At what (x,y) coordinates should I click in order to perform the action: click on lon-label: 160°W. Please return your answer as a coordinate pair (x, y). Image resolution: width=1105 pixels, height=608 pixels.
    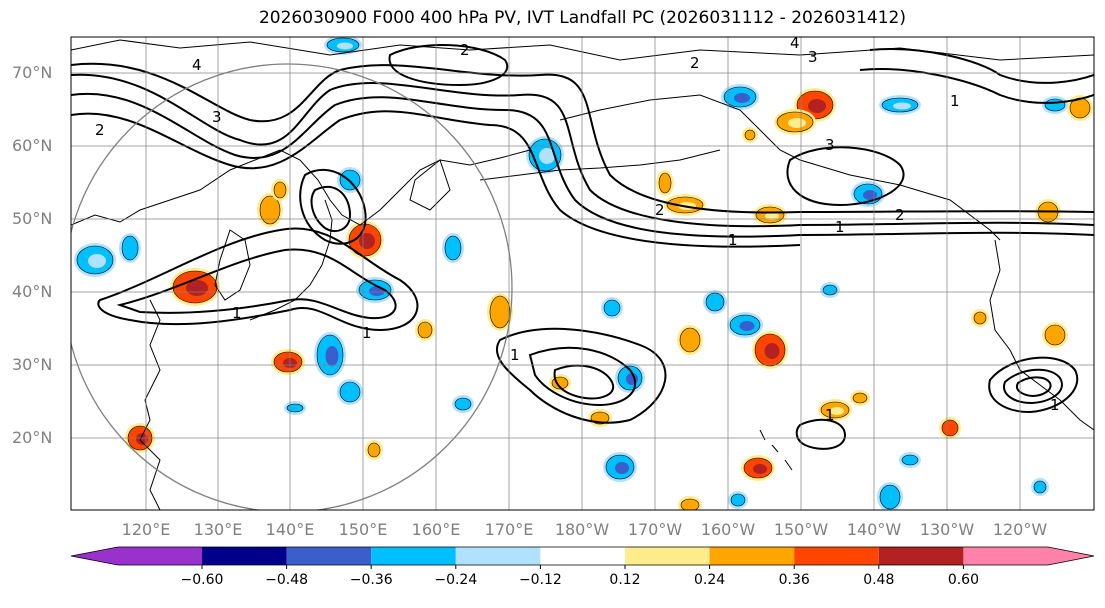
    Looking at the image, I should click on (728, 529).